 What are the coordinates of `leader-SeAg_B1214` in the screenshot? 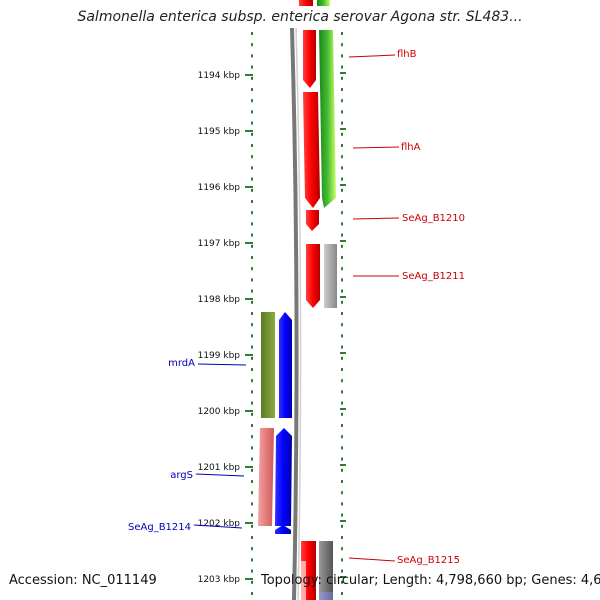 It's located at (218, 526).